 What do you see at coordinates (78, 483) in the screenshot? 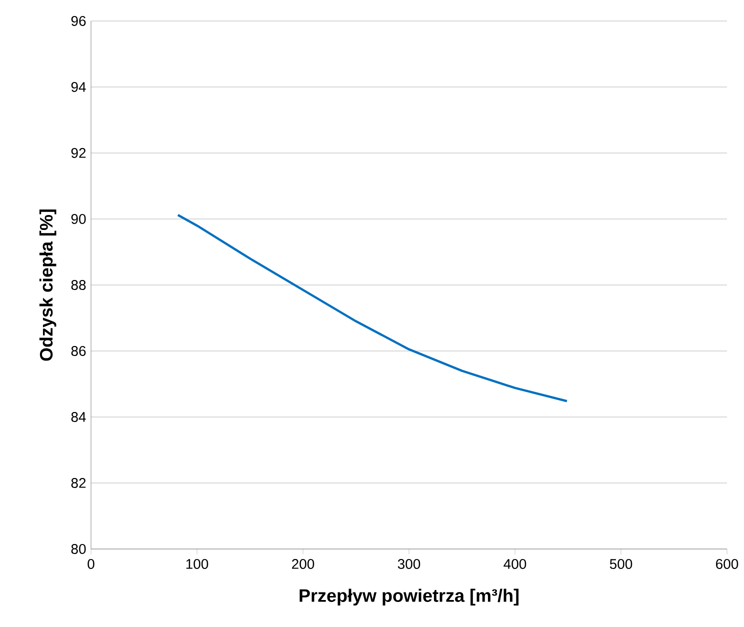
I see `y-tick-label: 82` at bounding box center [78, 483].